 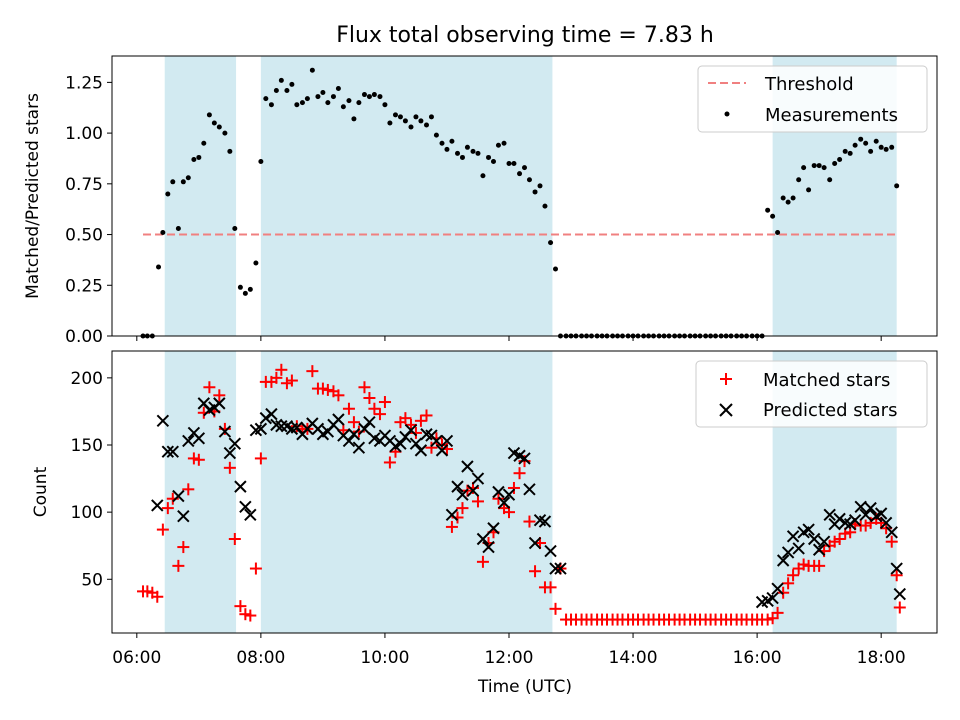 What do you see at coordinates (826, 380) in the screenshot?
I see `legend-matched-label: Matched stars` at bounding box center [826, 380].